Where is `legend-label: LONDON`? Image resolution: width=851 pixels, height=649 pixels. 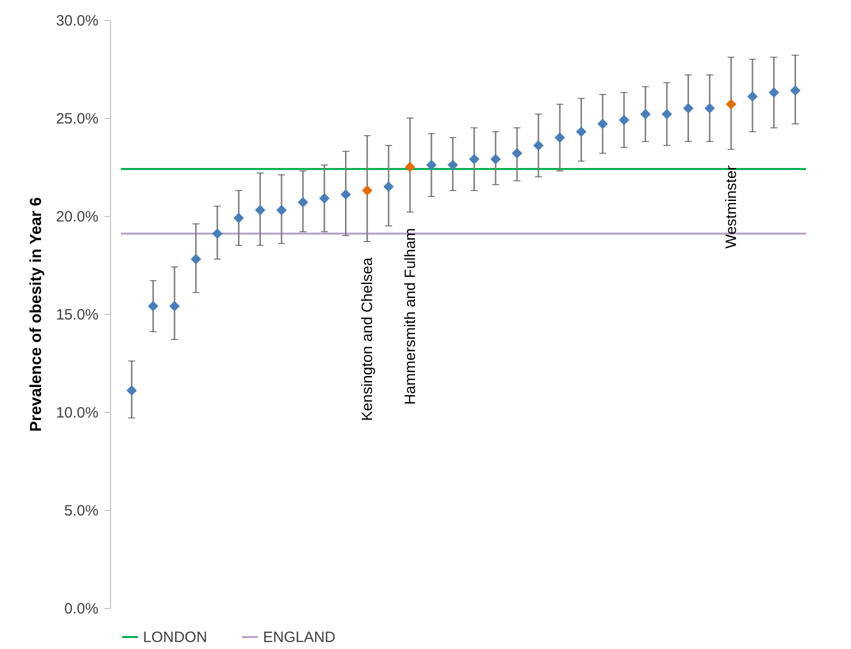 legend-label: LONDON is located at coordinates (175, 637).